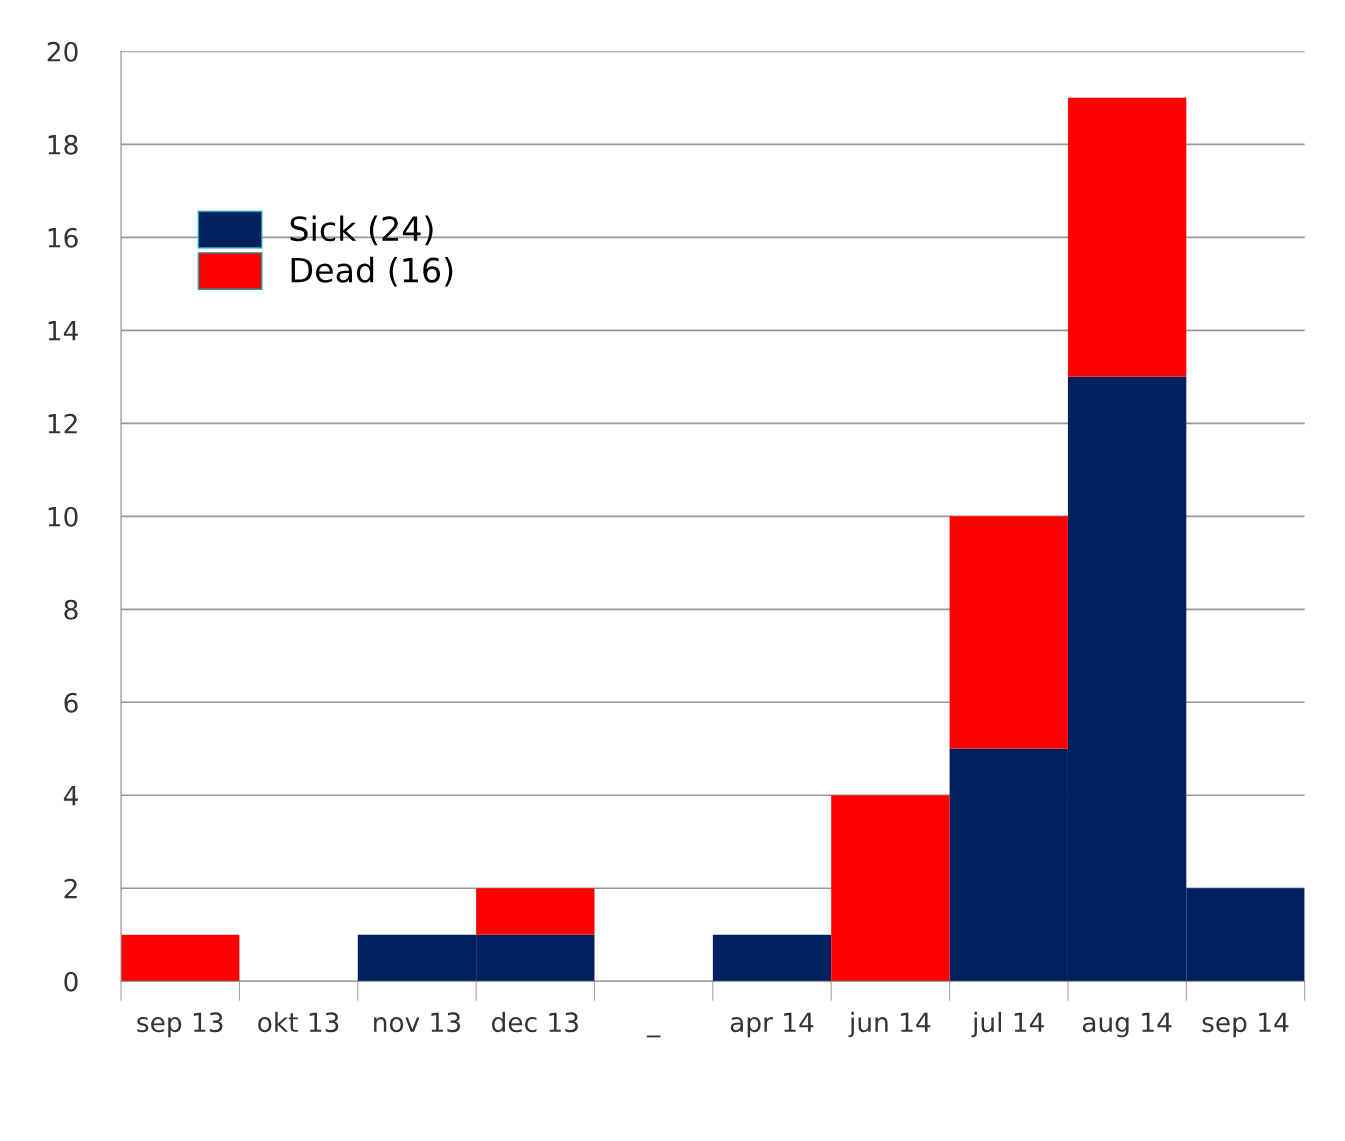 This screenshot has width=1345, height=1141. I want to click on x-tick-label: sep 13, so click(180, 1025).